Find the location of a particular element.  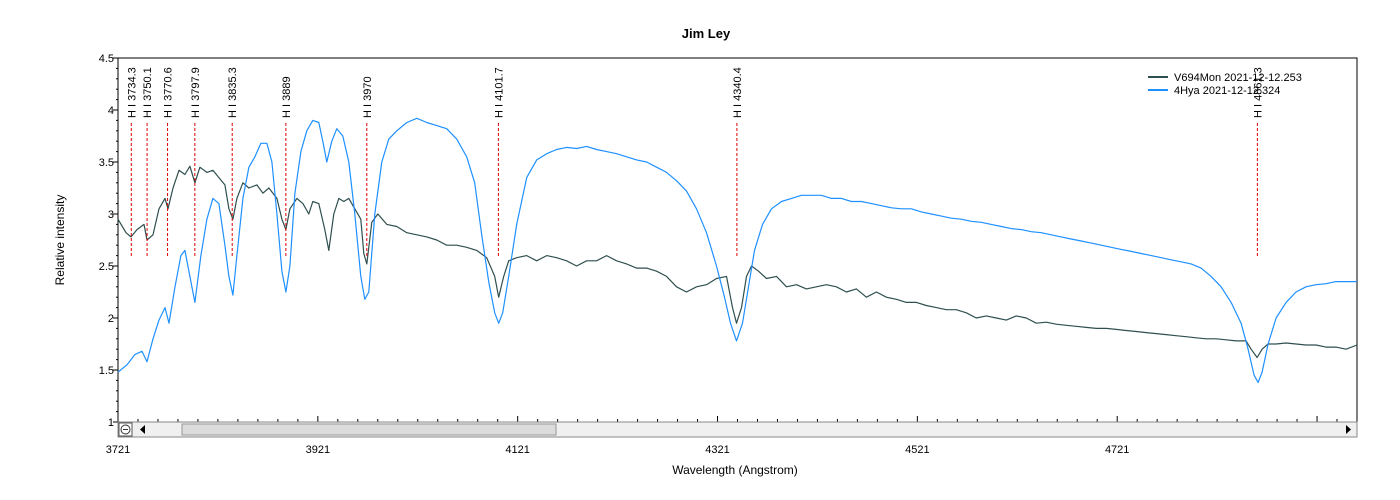

line-marker-label: H I 4101.7 is located at coordinates (499, 92).